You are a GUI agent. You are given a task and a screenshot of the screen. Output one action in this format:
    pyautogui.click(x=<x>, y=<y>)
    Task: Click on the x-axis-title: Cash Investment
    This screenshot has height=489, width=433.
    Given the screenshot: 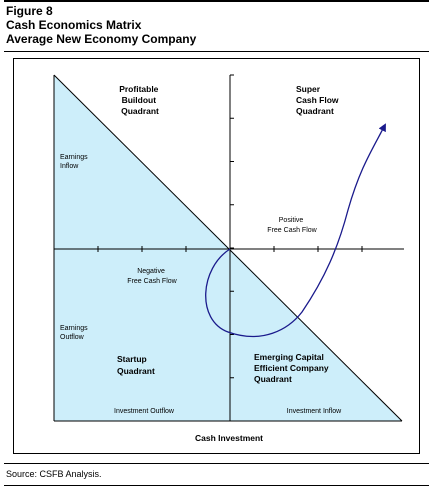 What is the action you would take?
    pyautogui.click(x=229, y=438)
    